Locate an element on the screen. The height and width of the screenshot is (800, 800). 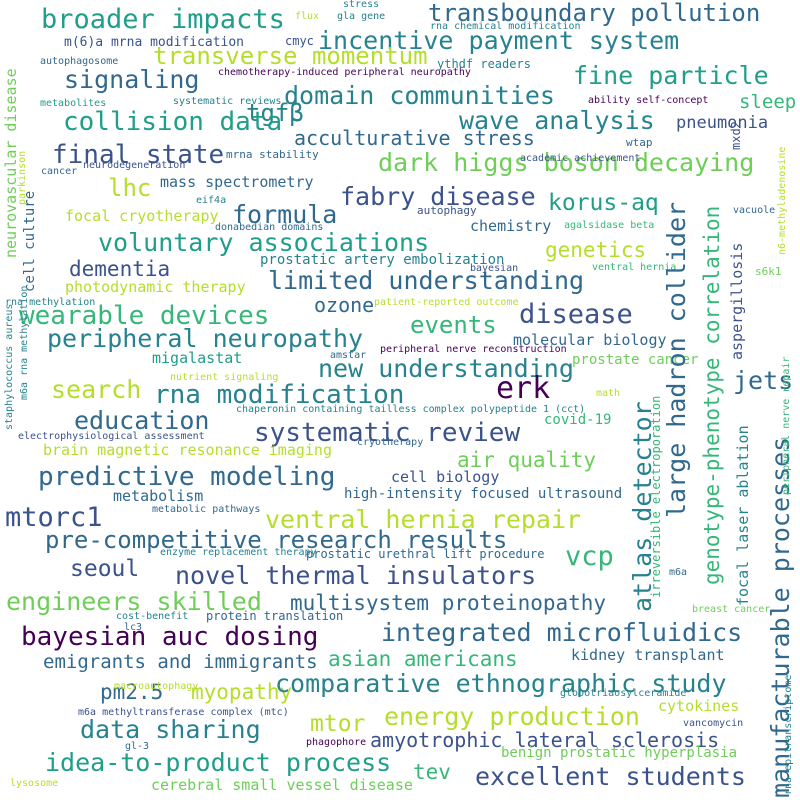
word-metabolites: metabolites is located at coordinates (73, 103).